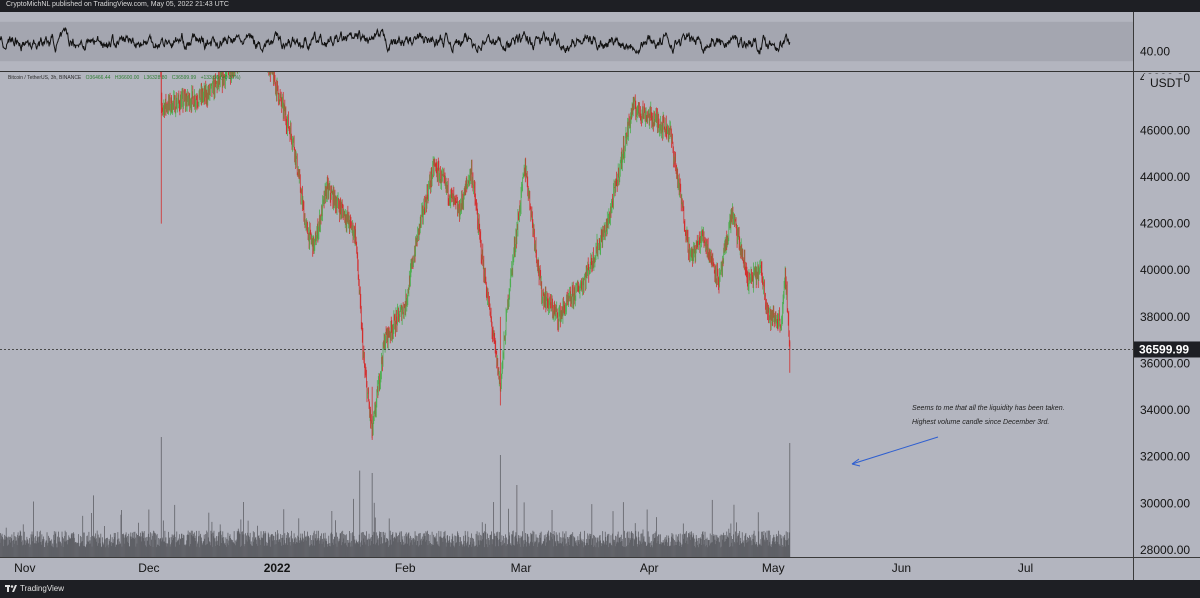 The width and height of the screenshot is (1200, 598). I want to click on rsi-line, so click(395, 40).